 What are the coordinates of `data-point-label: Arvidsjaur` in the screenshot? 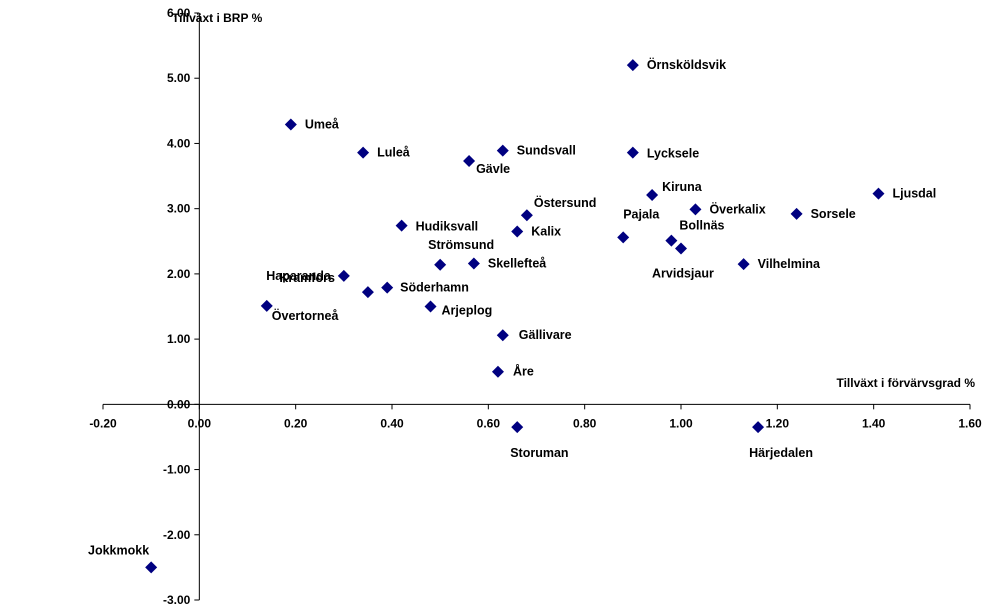 It's located at (683, 273).